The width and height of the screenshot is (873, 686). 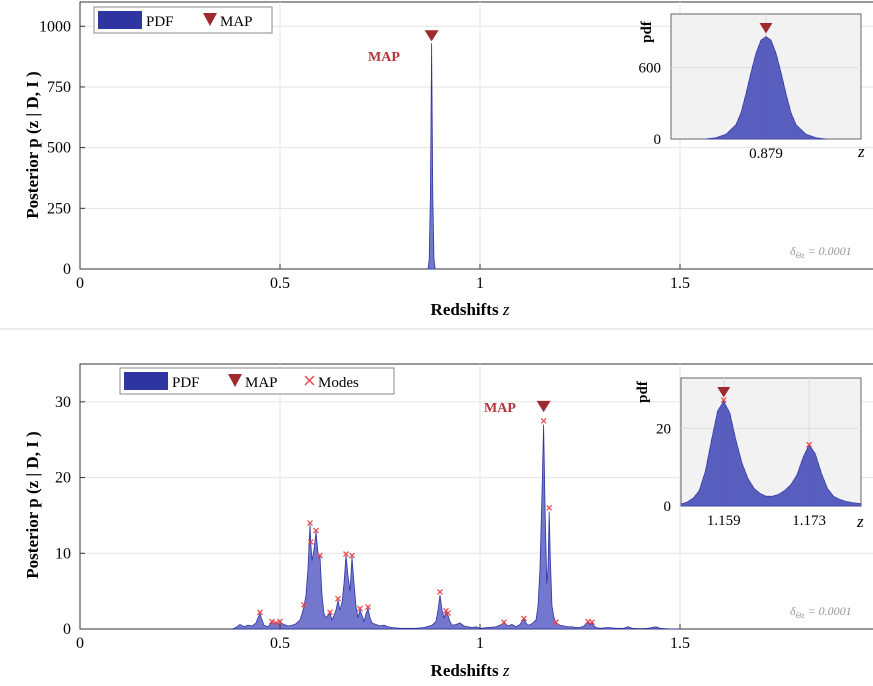 I want to click on inset-y-tick-label: 600, so click(x=650, y=69).